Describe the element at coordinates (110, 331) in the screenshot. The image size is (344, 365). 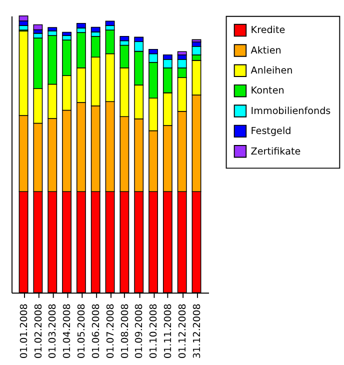
I see `x-tick-label: 01.07.2008` at that location.